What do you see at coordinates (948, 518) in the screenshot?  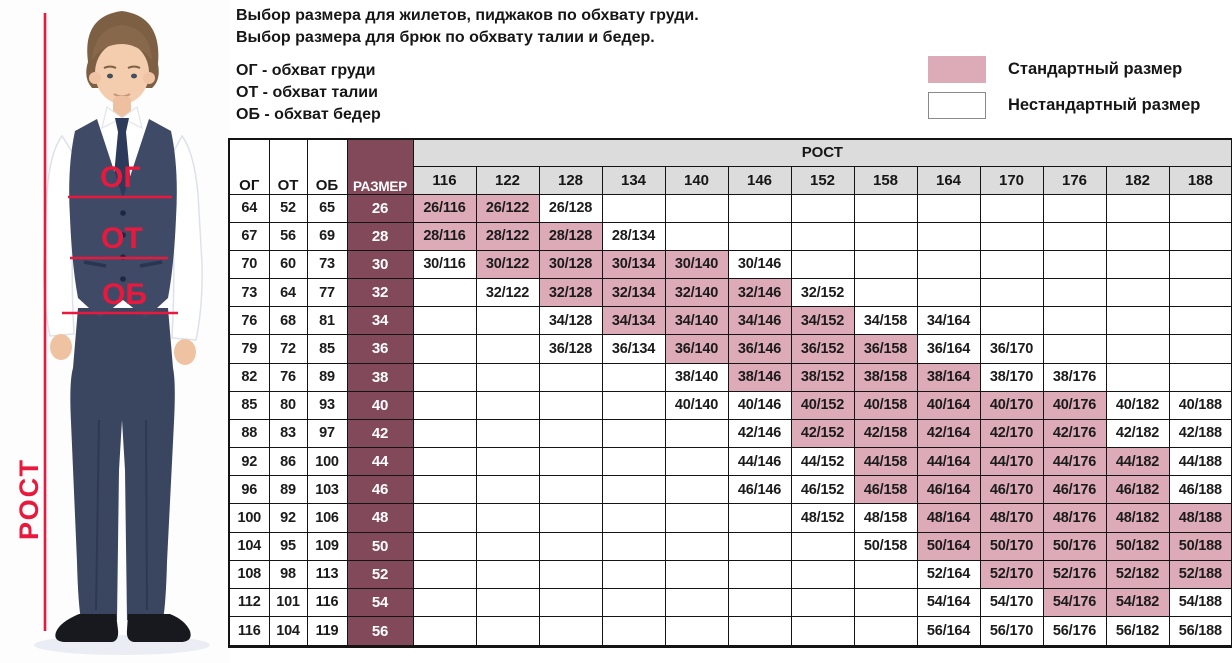 I see `size-height-cell: 48/164` at bounding box center [948, 518].